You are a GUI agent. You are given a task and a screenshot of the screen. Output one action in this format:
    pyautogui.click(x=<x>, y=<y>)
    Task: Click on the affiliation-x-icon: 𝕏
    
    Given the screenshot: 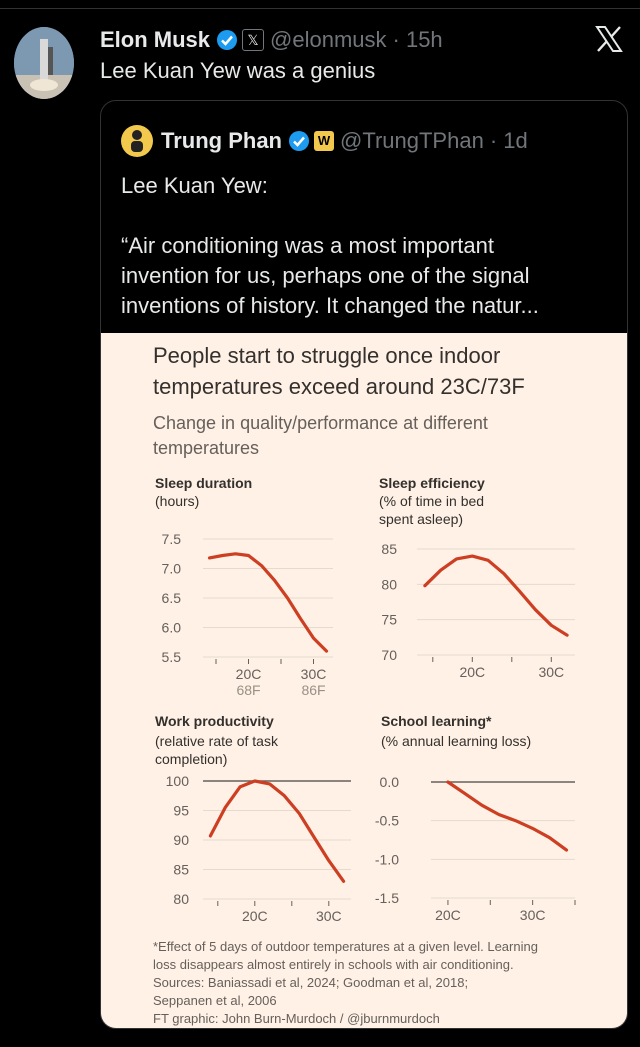 What is the action you would take?
    pyautogui.click(x=253, y=40)
    